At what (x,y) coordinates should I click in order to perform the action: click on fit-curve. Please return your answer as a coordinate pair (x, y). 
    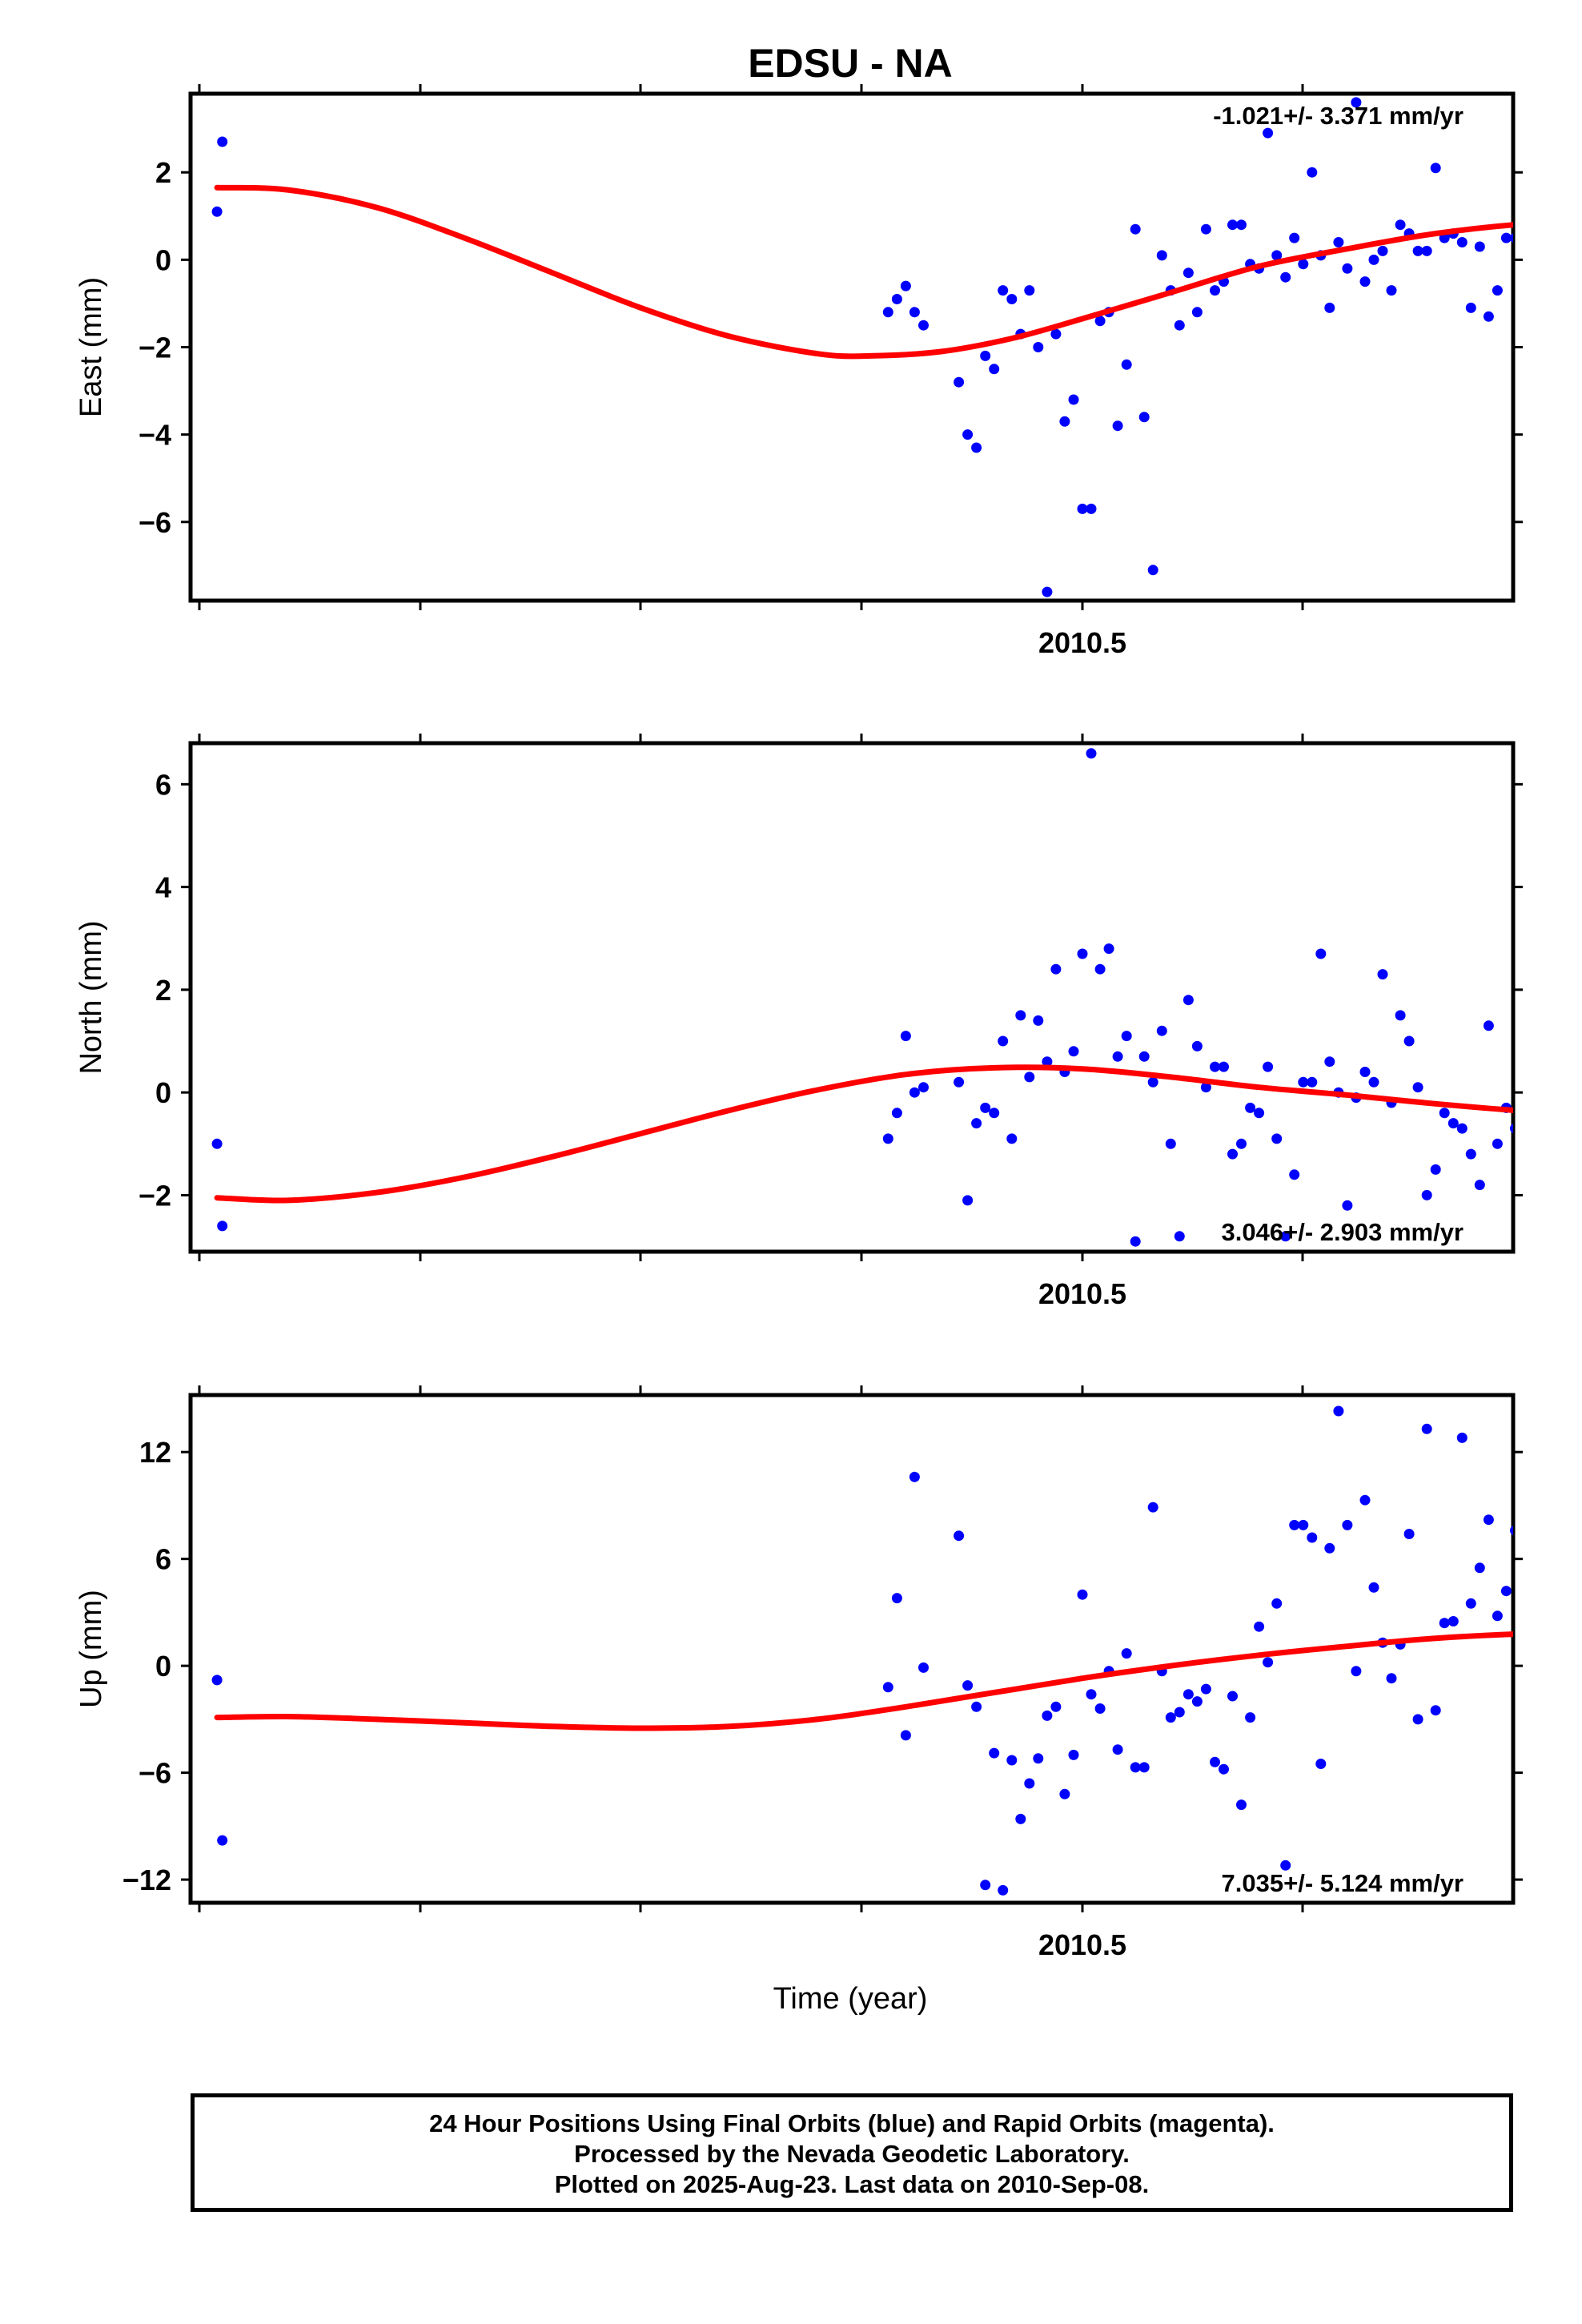
    Looking at the image, I should click on (864, 1134).